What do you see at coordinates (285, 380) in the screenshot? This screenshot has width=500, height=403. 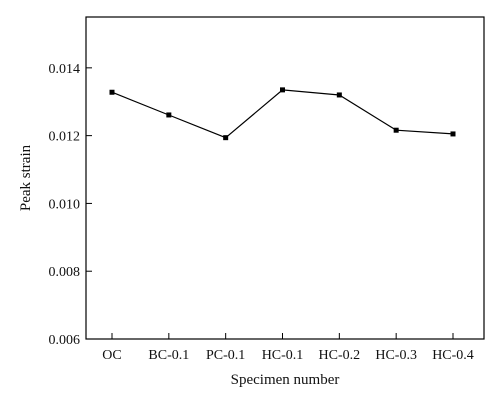 I see `x-axis-title: Specimen number` at bounding box center [285, 380].